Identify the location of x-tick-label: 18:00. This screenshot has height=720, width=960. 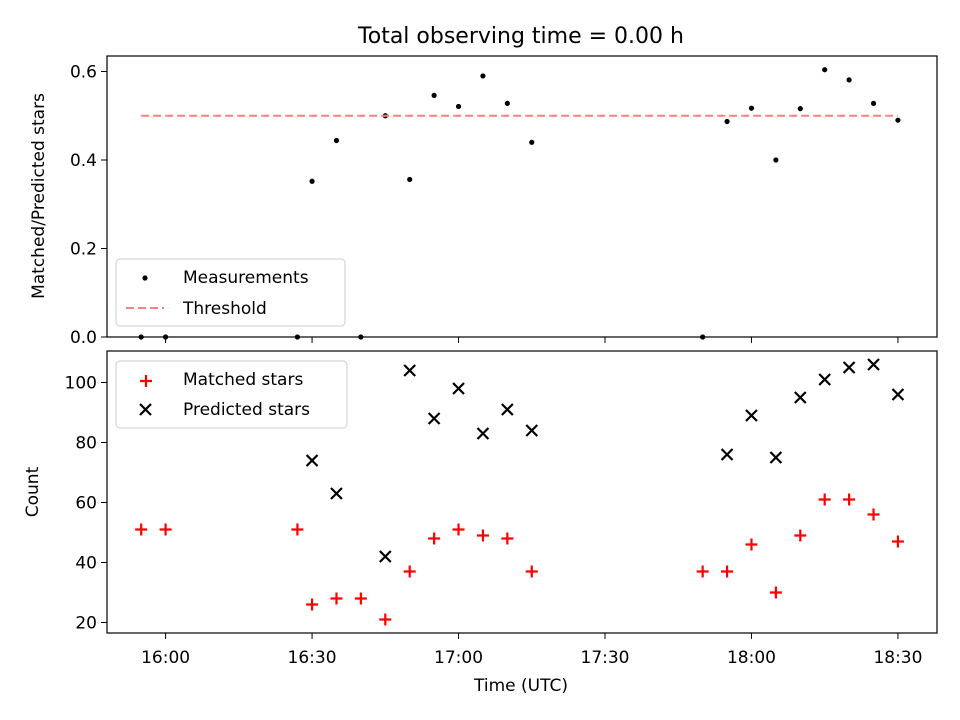
(751, 658).